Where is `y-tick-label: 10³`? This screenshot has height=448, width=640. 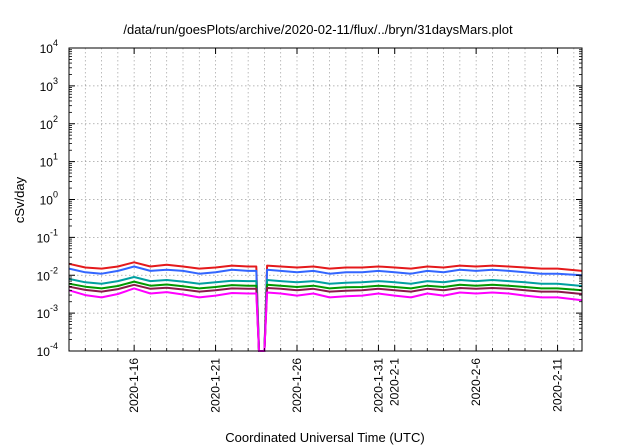 y-tick-label: 10³ is located at coordinates (49, 85).